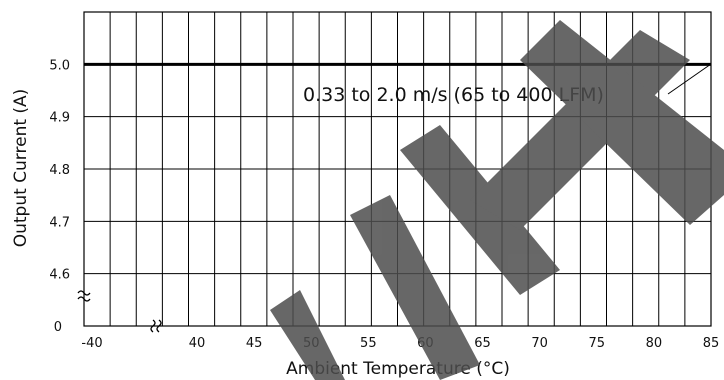 The height and width of the screenshot is (380, 724). Describe the element at coordinates (58, 327) in the screenshot. I see `y-tick-label: 0` at that location.